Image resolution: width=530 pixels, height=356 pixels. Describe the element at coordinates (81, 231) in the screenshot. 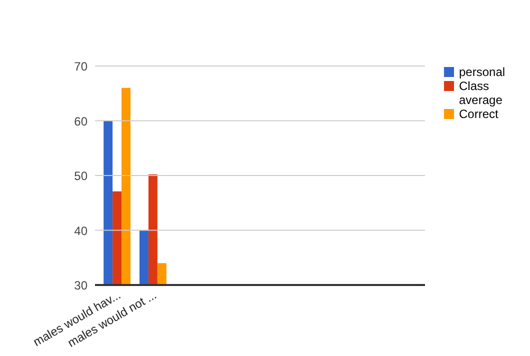

I see `y-tick-label: 40` at that location.